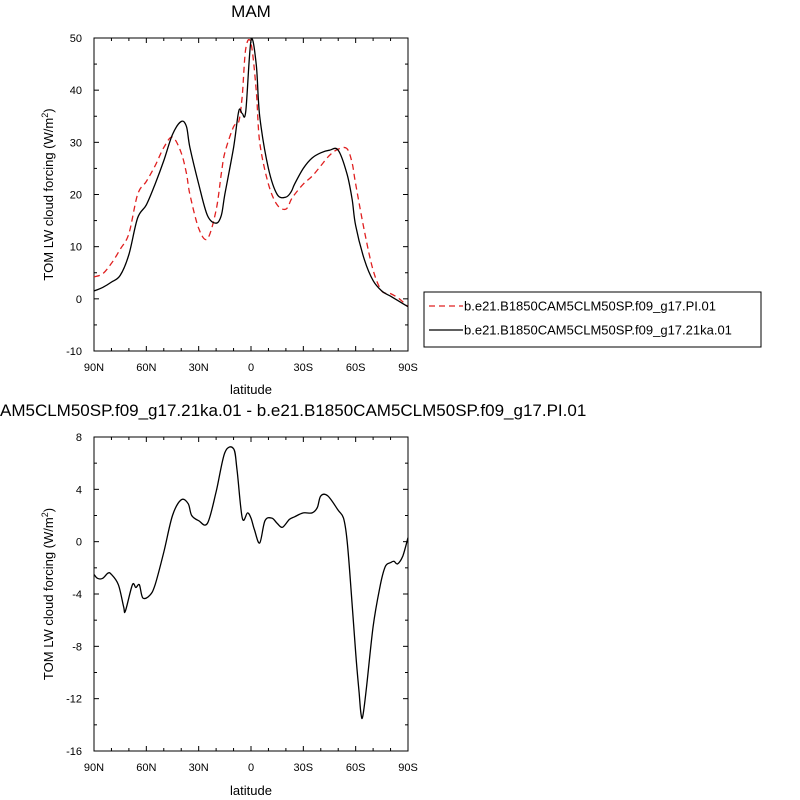 This screenshot has height=800, width=800. I want to click on y-tick-label-top: 30, so click(76, 143).